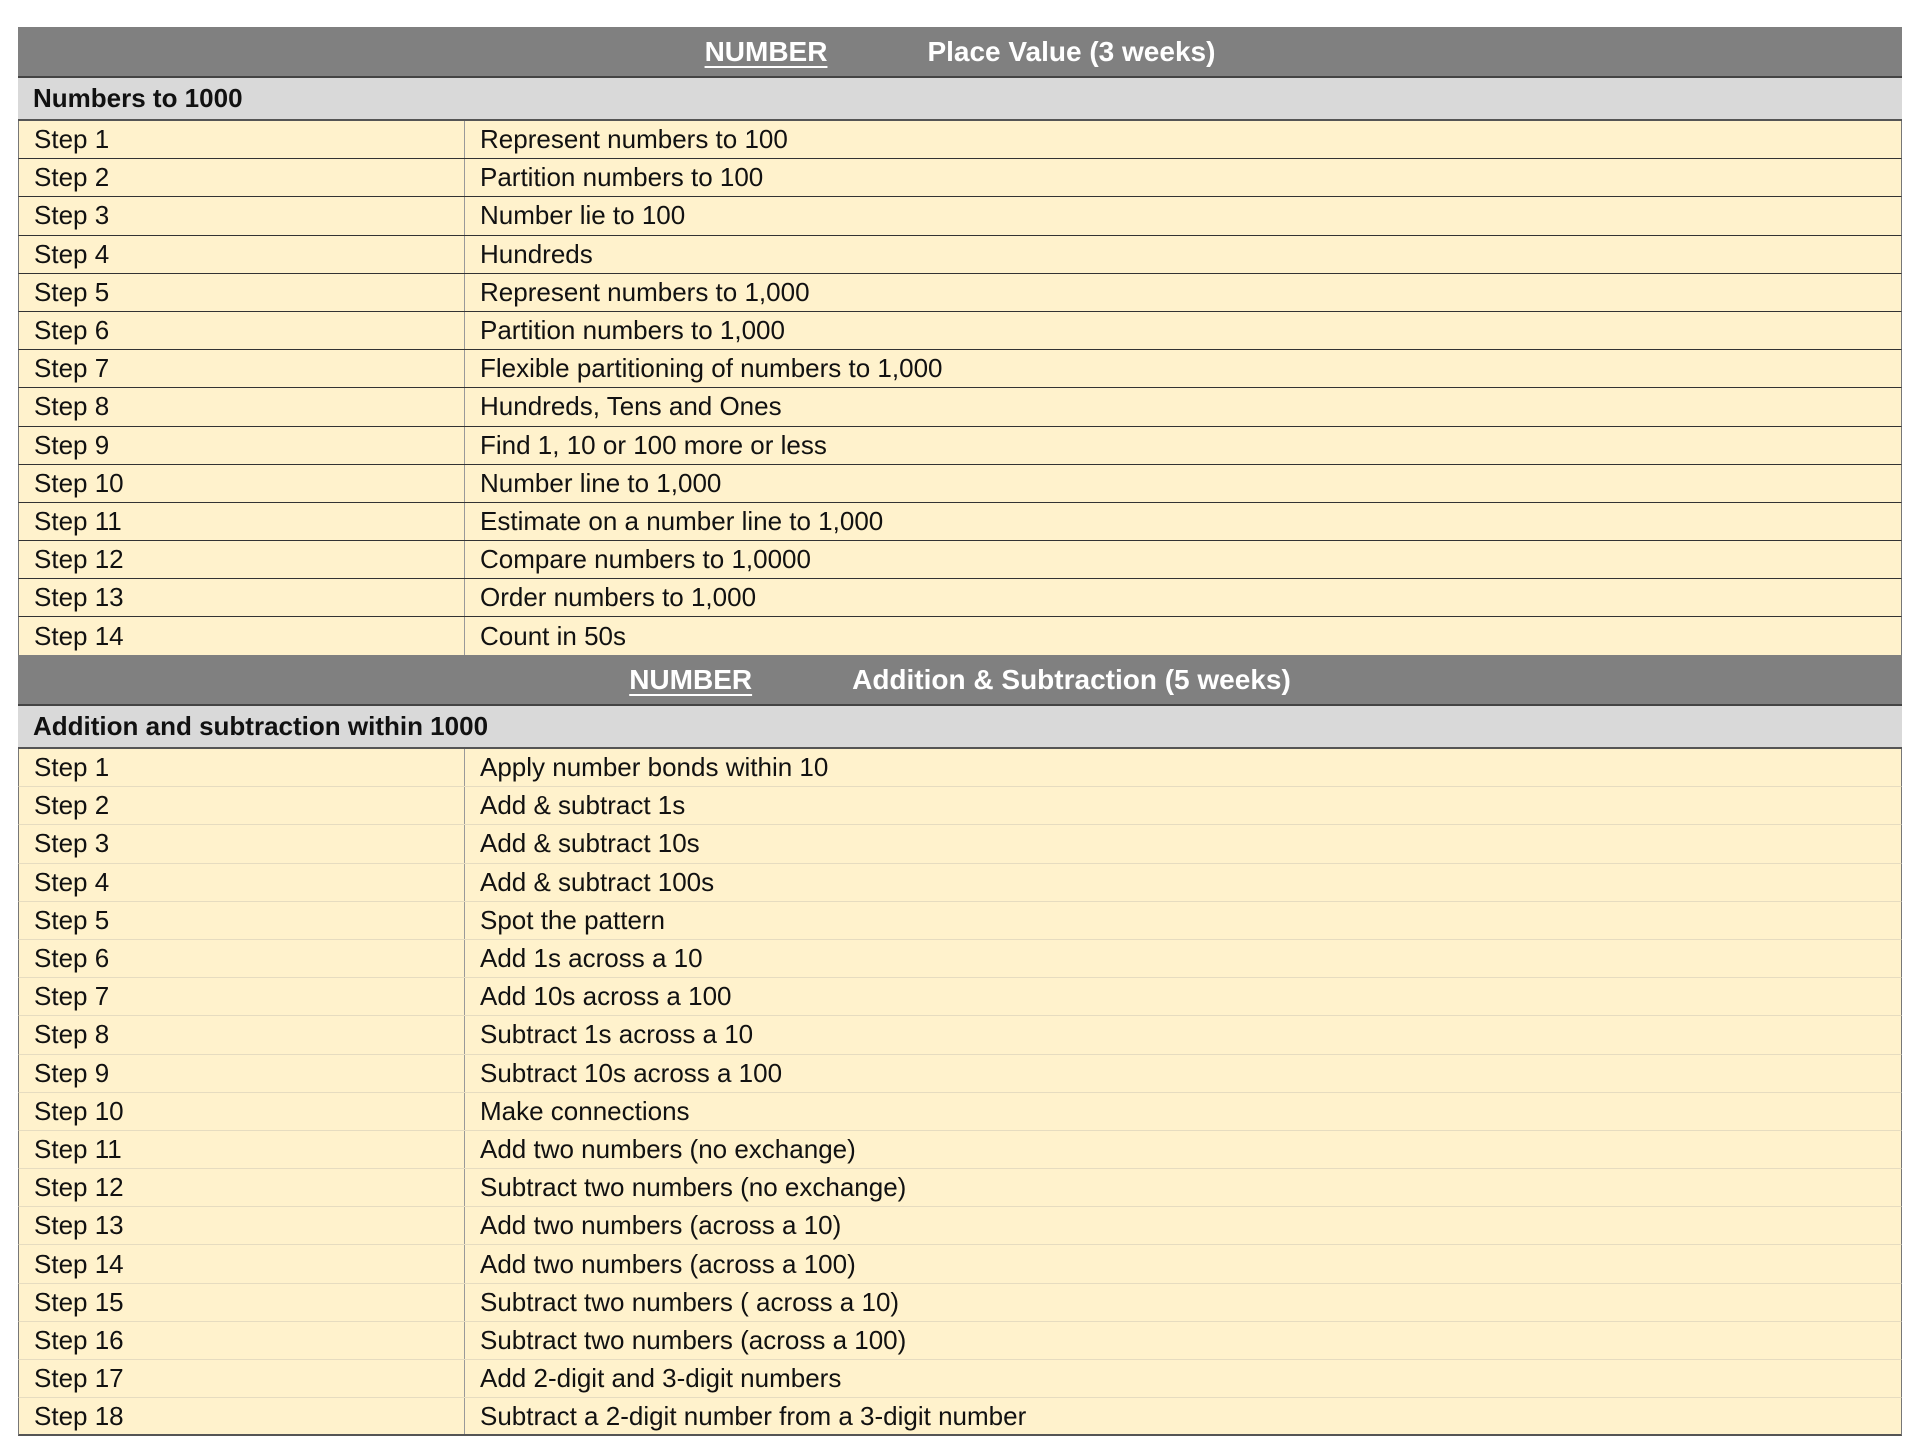 This screenshot has height=1451, width=1920. I want to click on step-description: Add two numbers (no exchange), so click(668, 1148).